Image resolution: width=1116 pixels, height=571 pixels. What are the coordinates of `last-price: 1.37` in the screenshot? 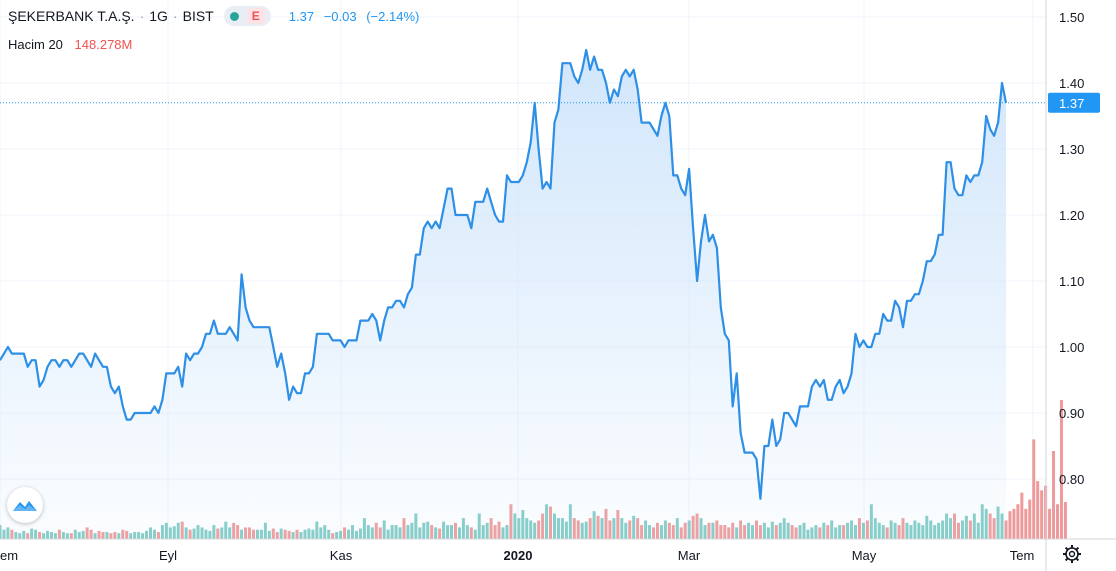 It's located at (301, 16).